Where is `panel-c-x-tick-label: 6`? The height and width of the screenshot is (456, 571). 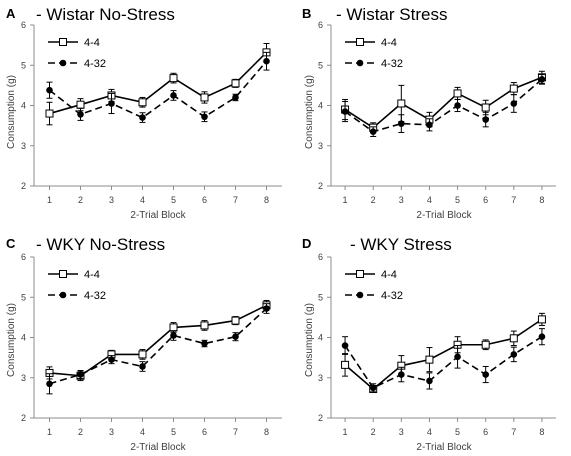
panel-c-x-tick-label: 6 is located at coordinates (204, 432).